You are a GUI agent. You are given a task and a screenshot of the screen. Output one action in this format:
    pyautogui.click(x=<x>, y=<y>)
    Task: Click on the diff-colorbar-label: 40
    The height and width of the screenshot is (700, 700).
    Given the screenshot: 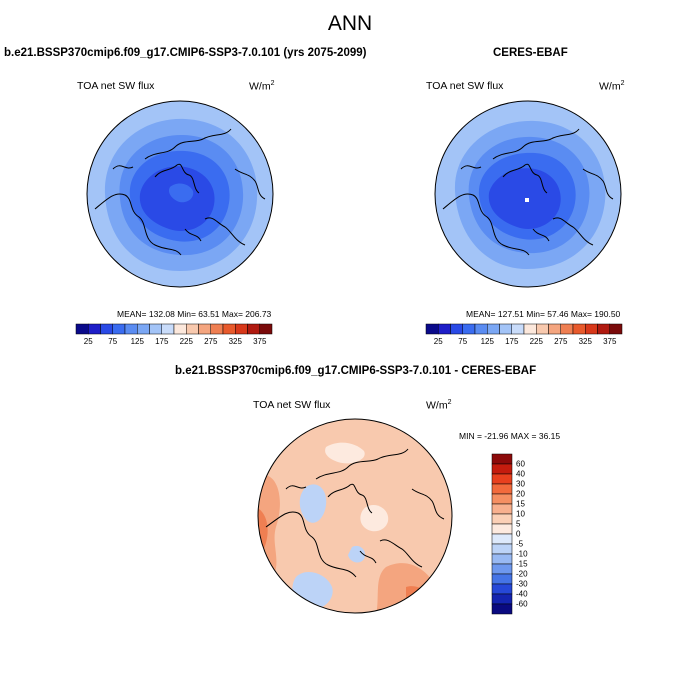 What is the action you would take?
    pyautogui.click(x=520, y=474)
    